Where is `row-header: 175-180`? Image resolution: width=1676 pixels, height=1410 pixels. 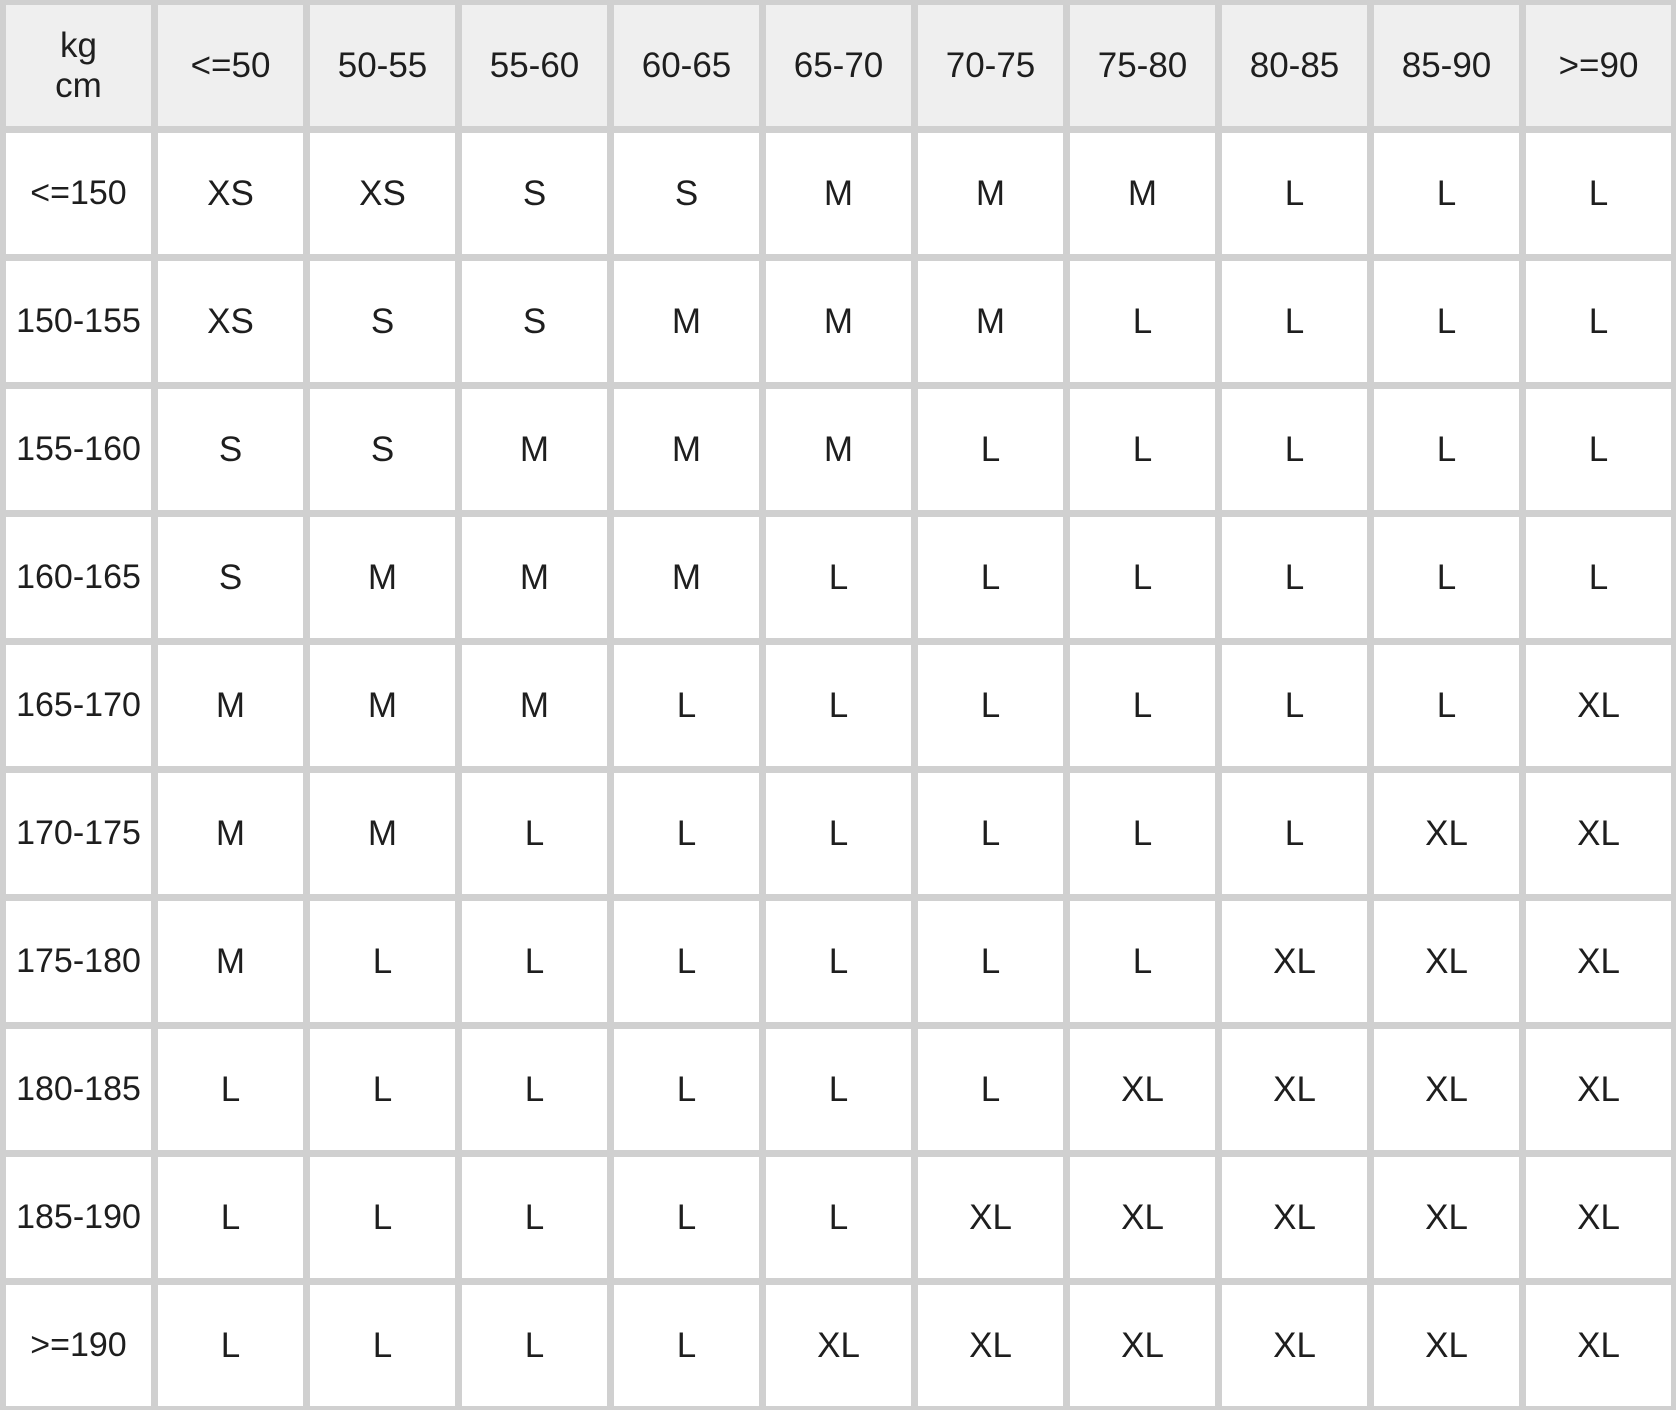
row-header: 175-180 is located at coordinates (78, 961).